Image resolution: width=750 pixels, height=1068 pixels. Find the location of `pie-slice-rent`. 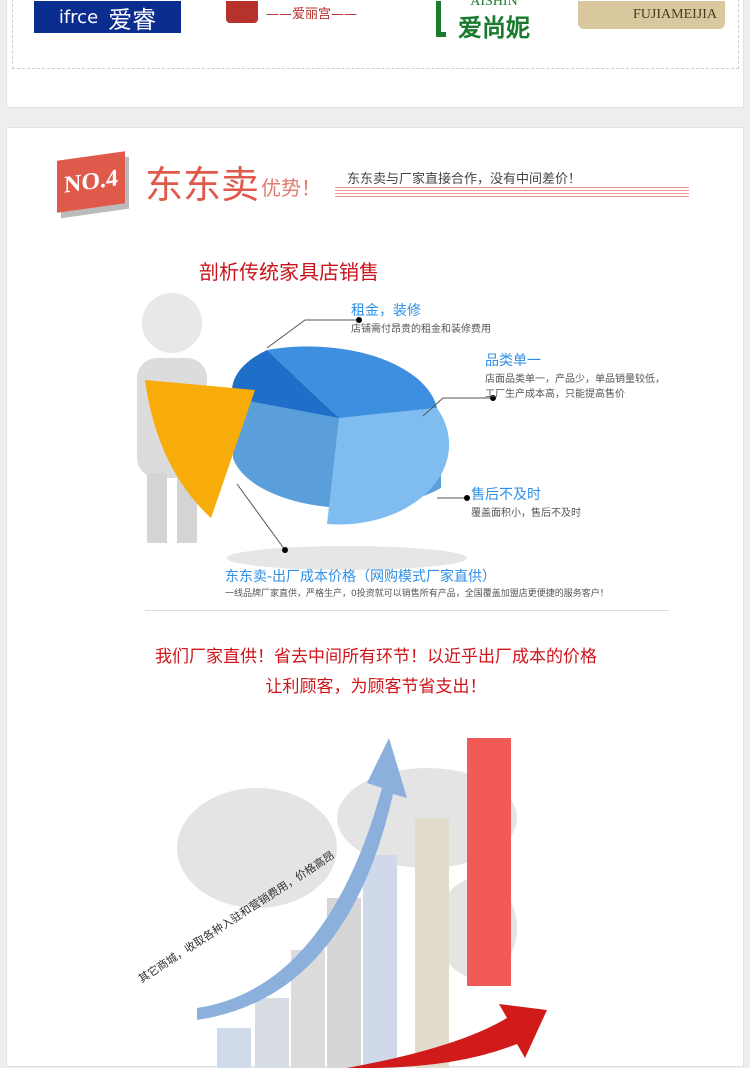

pie-slice-rent is located at coordinates (285, 384).